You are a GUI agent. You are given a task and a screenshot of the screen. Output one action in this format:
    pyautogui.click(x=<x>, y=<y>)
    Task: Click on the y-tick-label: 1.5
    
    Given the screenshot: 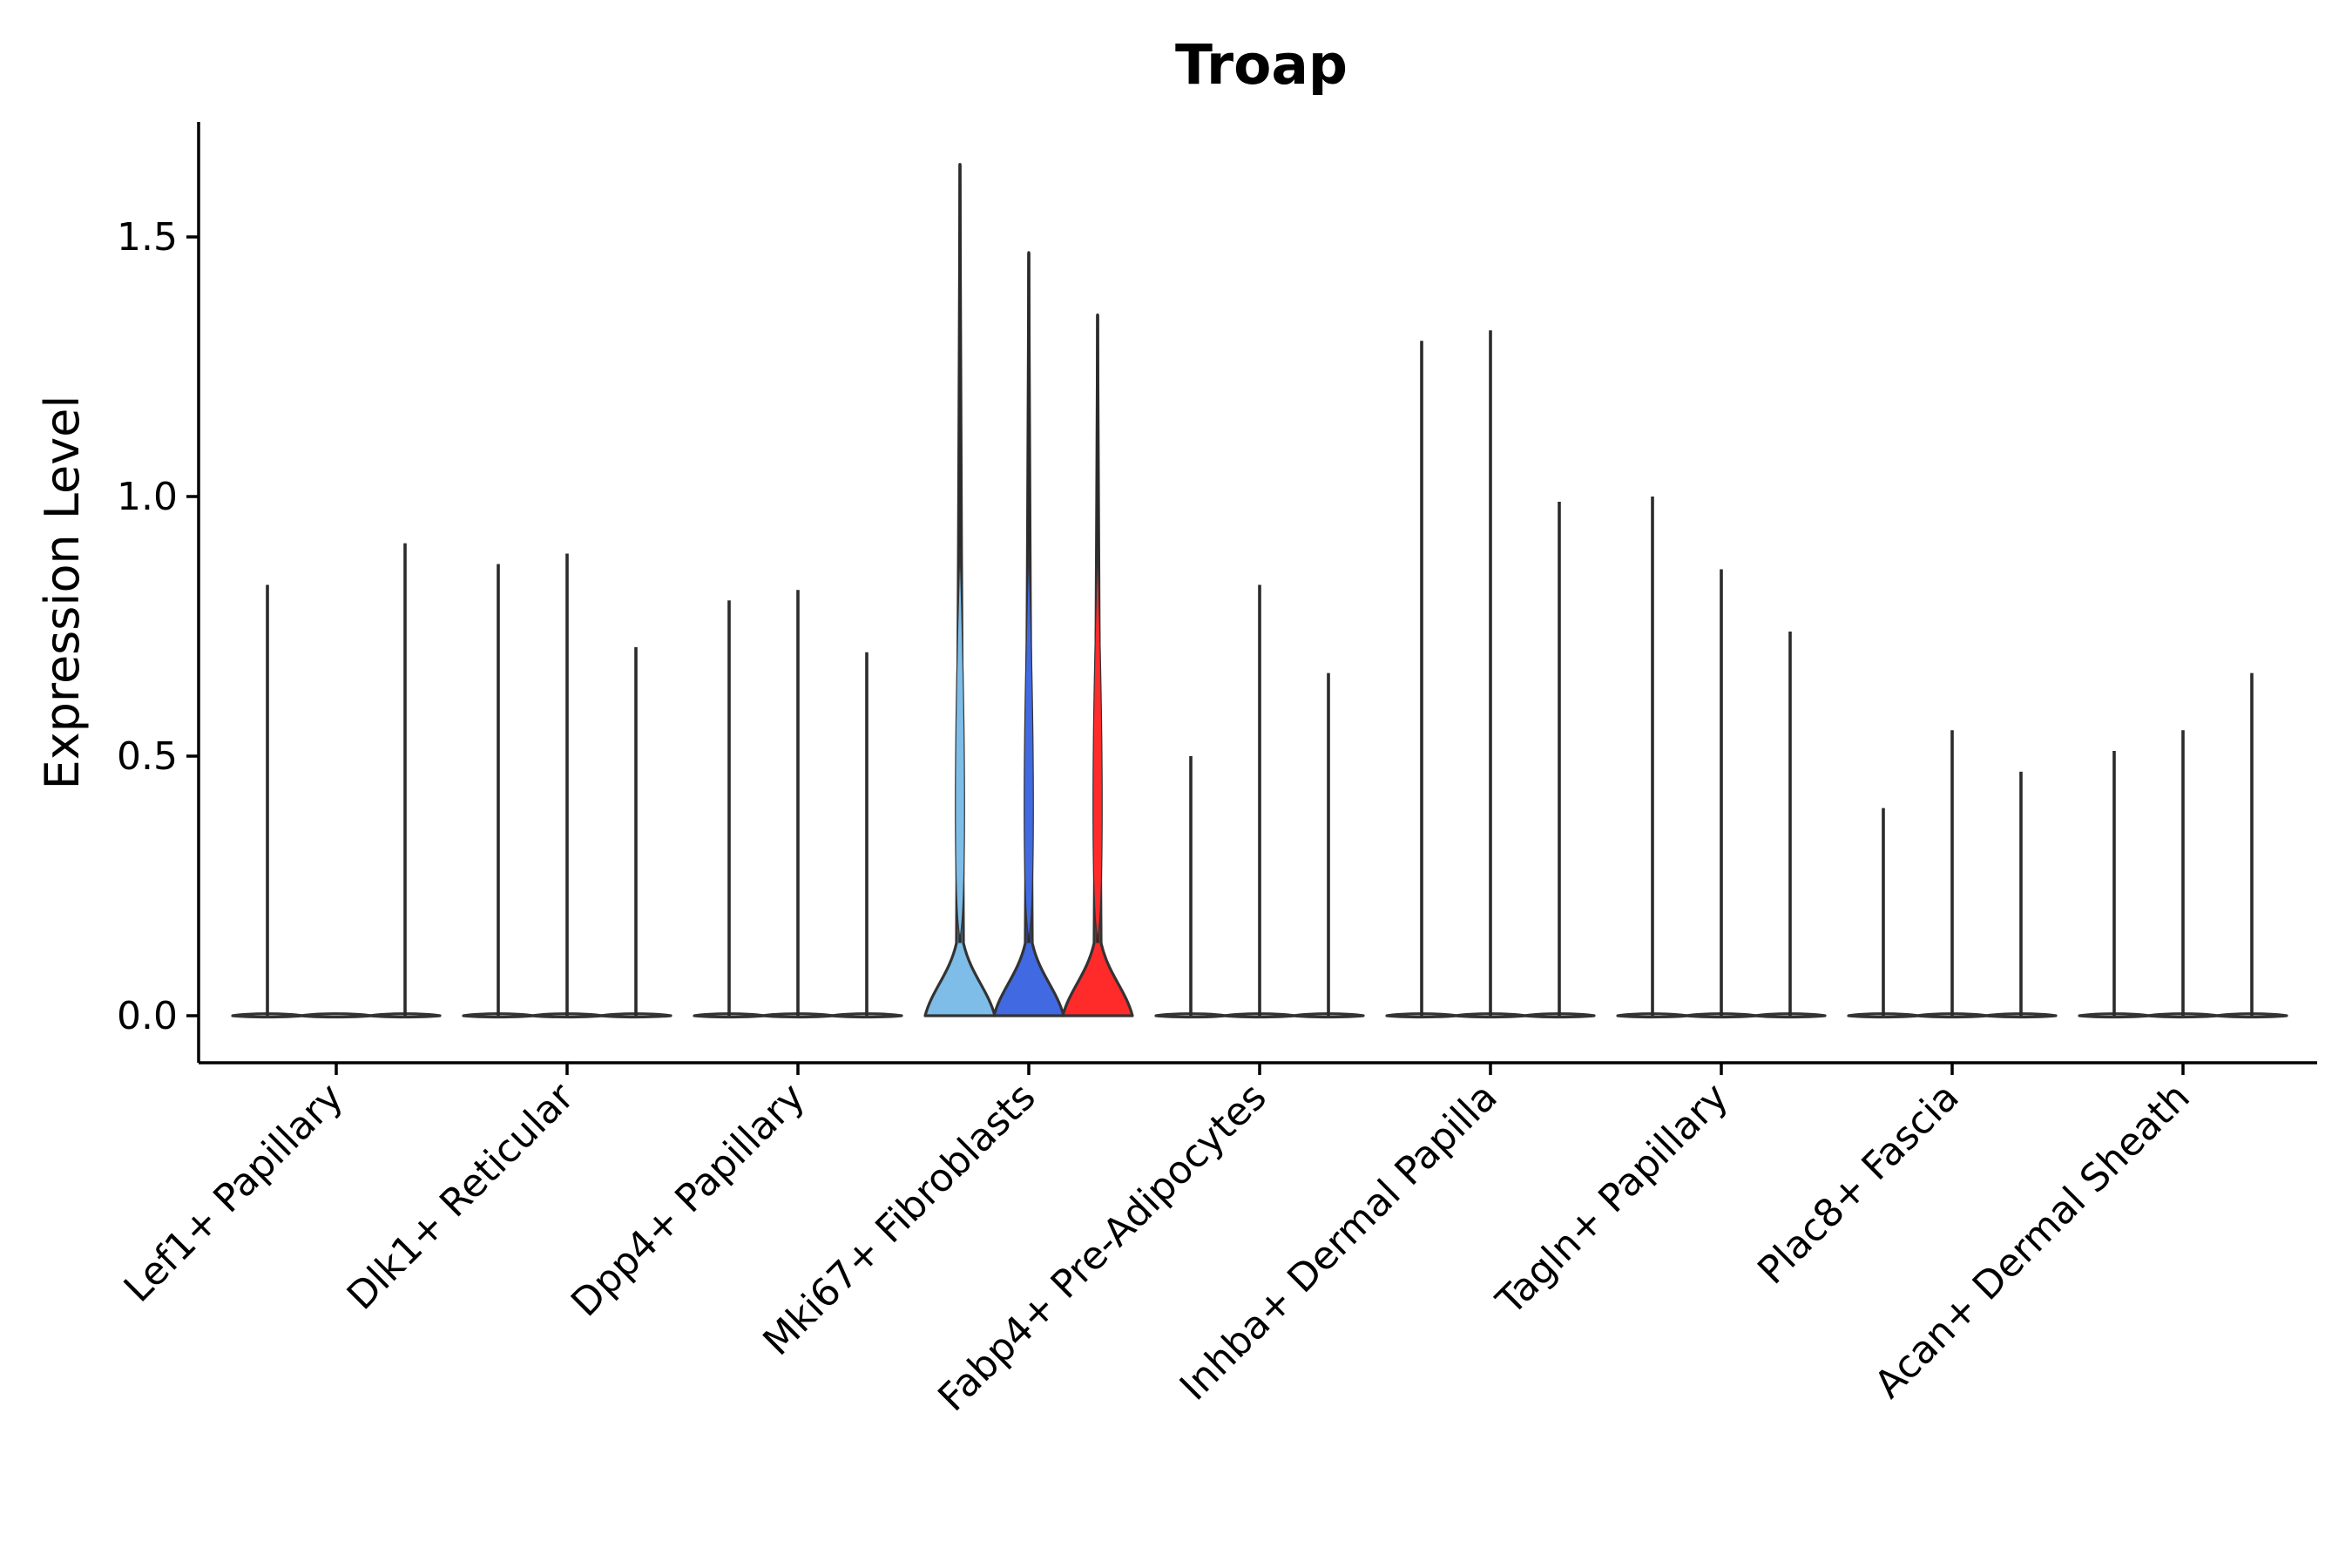 What is the action you would take?
    pyautogui.click(x=147, y=238)
    